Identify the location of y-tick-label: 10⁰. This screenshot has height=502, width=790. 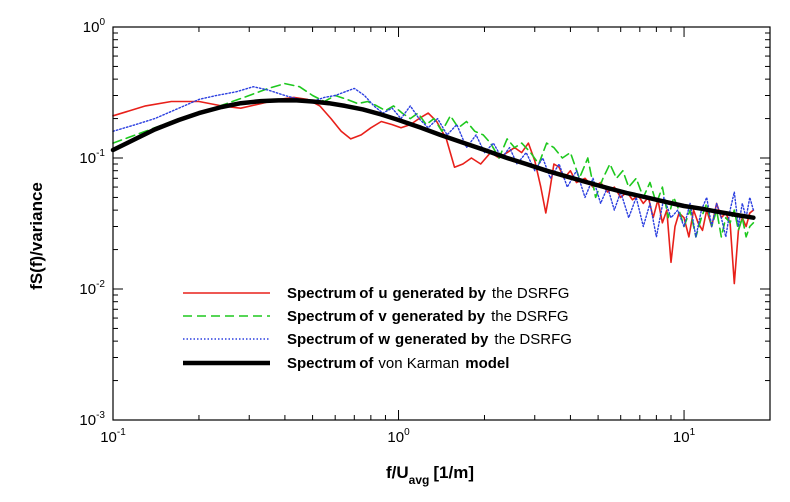
(94, 26).